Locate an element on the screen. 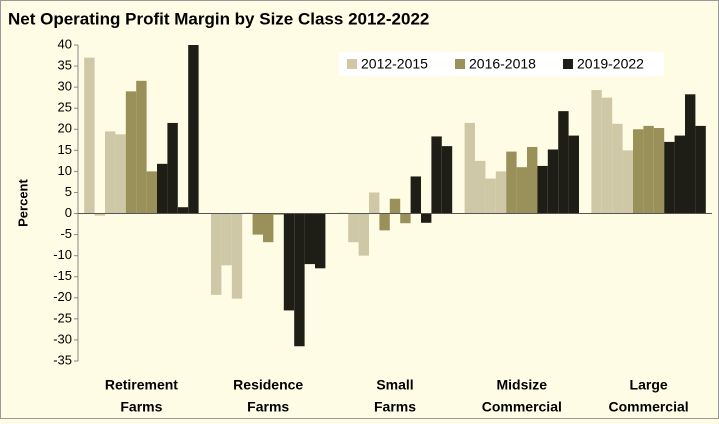  legend-label: 2019-2022 is located at coordinates (610, 64).